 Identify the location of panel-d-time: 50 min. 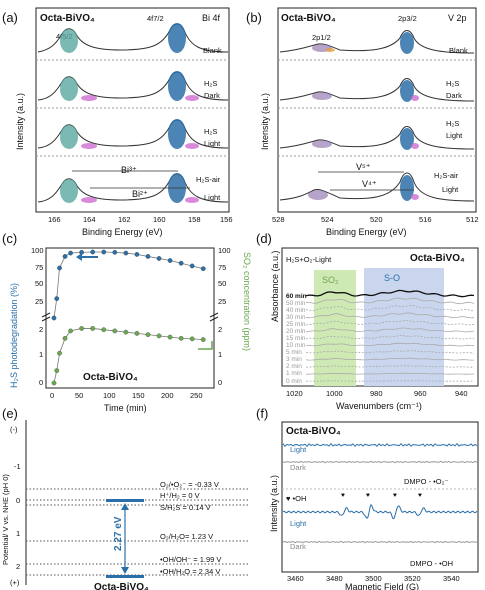
(296, 303).